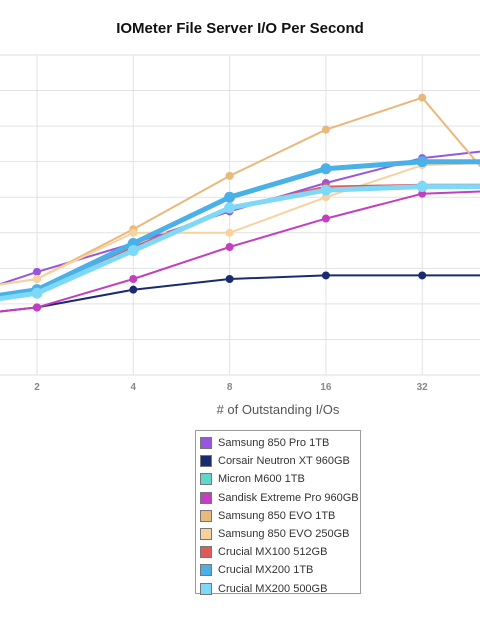 The image size is (480, 624). I want to click on x-tick-label: 16, so click(326, 387).